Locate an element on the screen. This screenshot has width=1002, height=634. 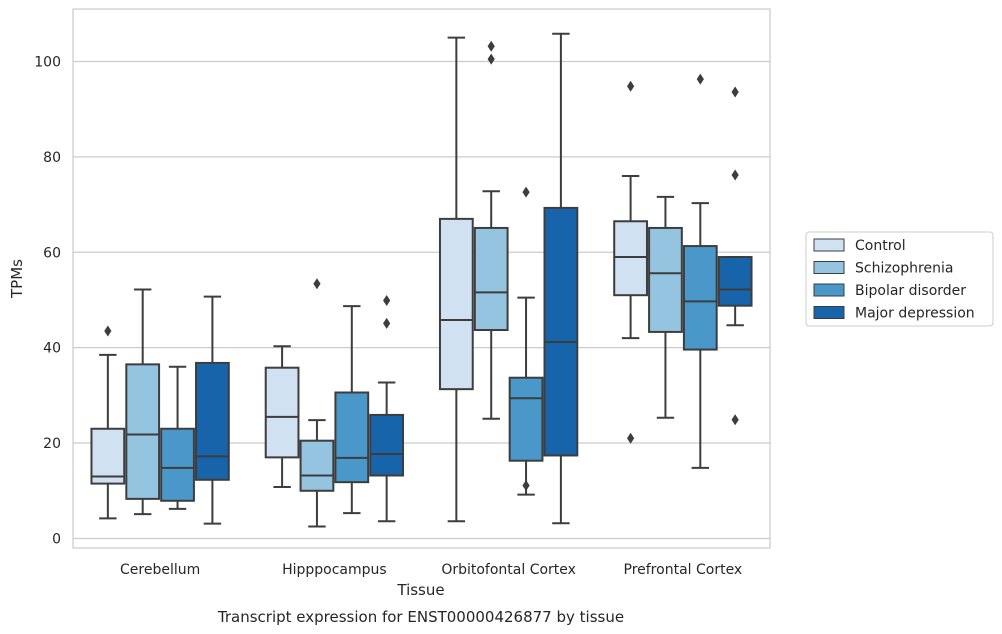
y-axis-label: TPMs is located at coordinates (17, 279).